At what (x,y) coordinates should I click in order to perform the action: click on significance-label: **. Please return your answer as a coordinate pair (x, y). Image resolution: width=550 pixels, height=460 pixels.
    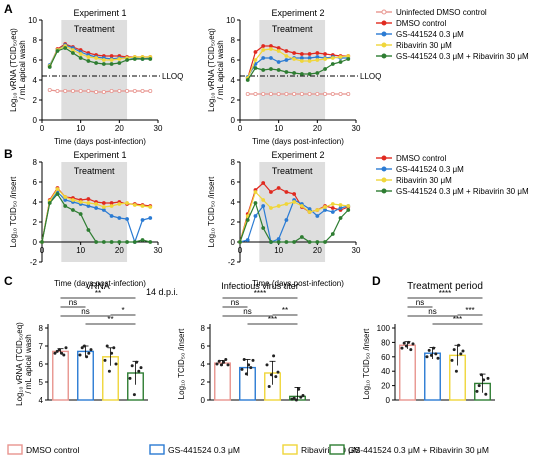
    Looking at the image, I should click on (110, 319).